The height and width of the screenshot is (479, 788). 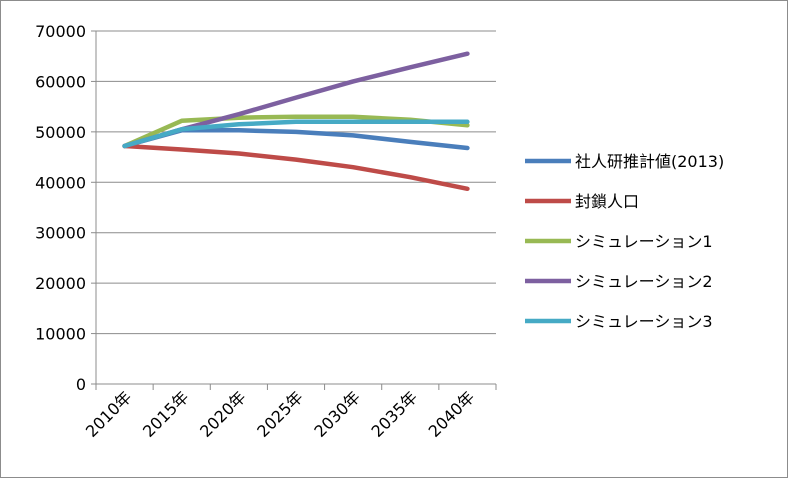 I want to click on y-tick-label: 10000, so click(x=60, y=334).